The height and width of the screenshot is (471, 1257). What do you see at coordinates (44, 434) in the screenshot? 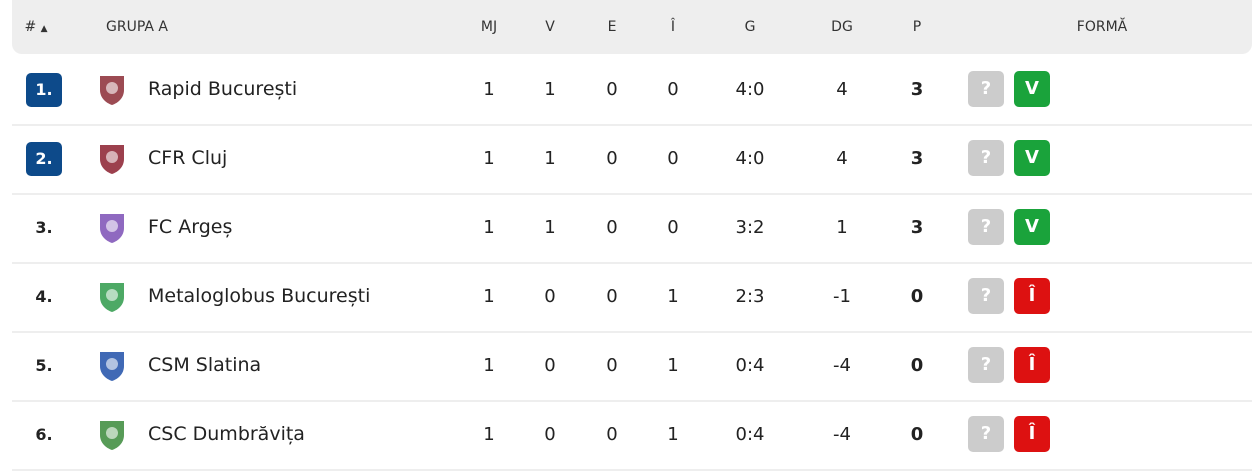
I see `rank-badge: 6.` at bounding box center [44, 434].